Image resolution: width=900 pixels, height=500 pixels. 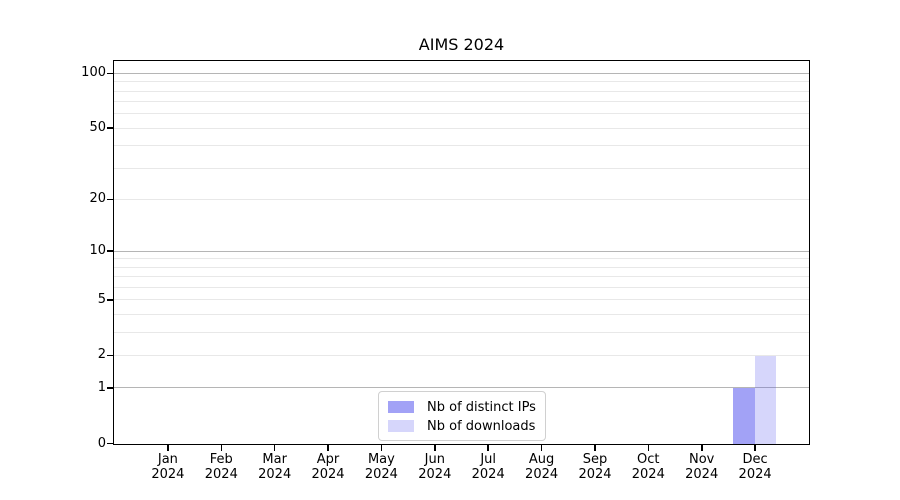 What do you see at coordinates (101, 299) in the screenshot?
I see `y-axis-tick-label: 5` at bounding box center [101, 299].